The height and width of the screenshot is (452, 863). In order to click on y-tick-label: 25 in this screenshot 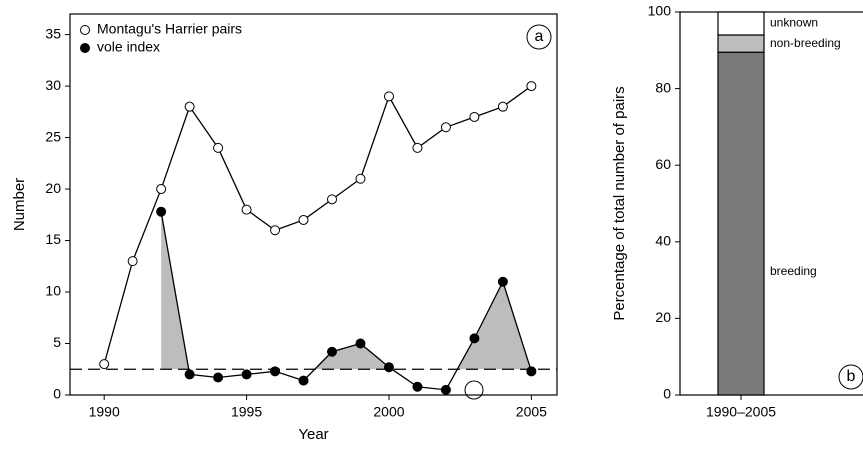, I will do `click(53, 136)`.